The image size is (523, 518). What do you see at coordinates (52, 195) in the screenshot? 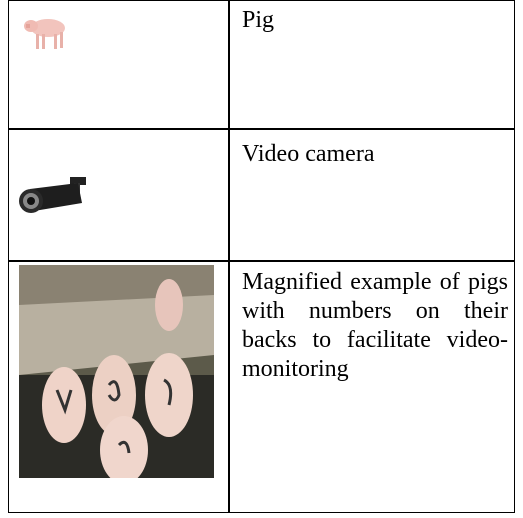
I see `camera-image` at bounding box center [52, 195].